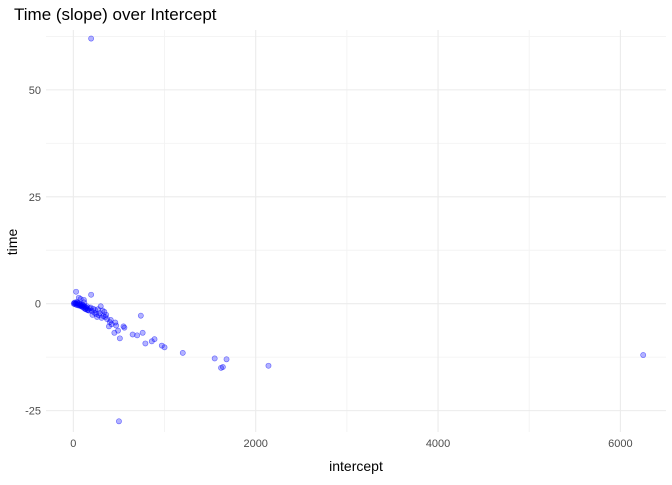 This screenshot has width=672, height=485. Describe the element at coordinates (35, 91) in the screenshot. I see `y-tick-label: 50` at that location.